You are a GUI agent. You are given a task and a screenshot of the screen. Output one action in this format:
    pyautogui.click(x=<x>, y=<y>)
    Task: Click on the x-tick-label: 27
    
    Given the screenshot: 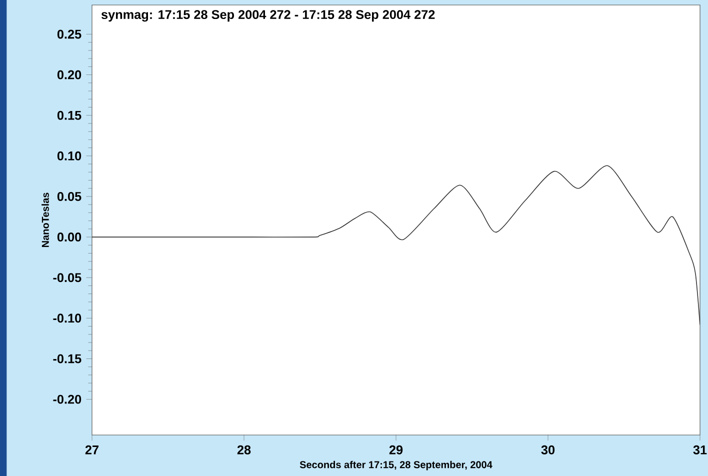 What is the action you would take?
    pyautogui.click(x=91, y=449)
    